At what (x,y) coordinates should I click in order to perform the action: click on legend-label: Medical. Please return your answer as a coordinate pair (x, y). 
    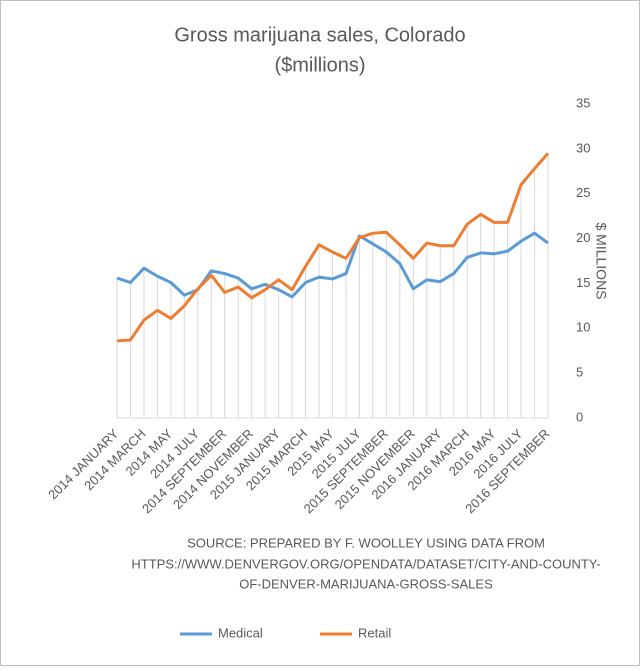
    Looking at the image, I should click on (240, 632).